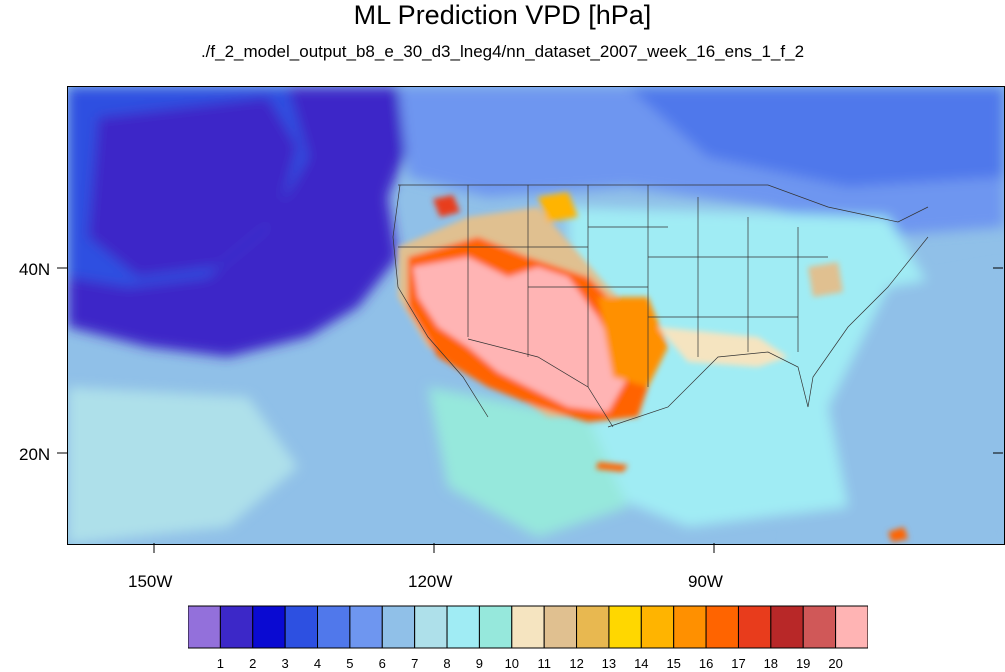  Describe the element at coordinates (150, 581) in the screenshot. I see `lon-label-150w: 150W` at that location.